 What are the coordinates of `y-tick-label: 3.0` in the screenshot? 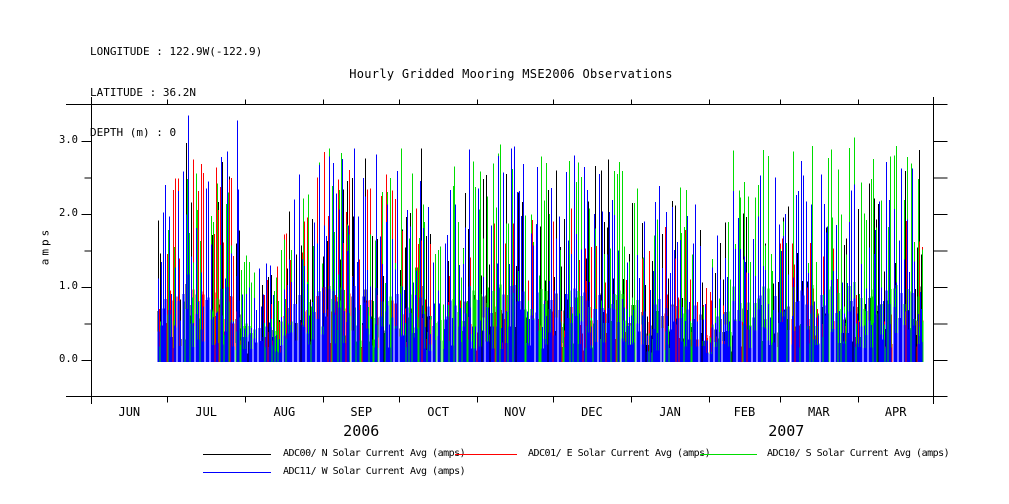 It's located at (68, 140).